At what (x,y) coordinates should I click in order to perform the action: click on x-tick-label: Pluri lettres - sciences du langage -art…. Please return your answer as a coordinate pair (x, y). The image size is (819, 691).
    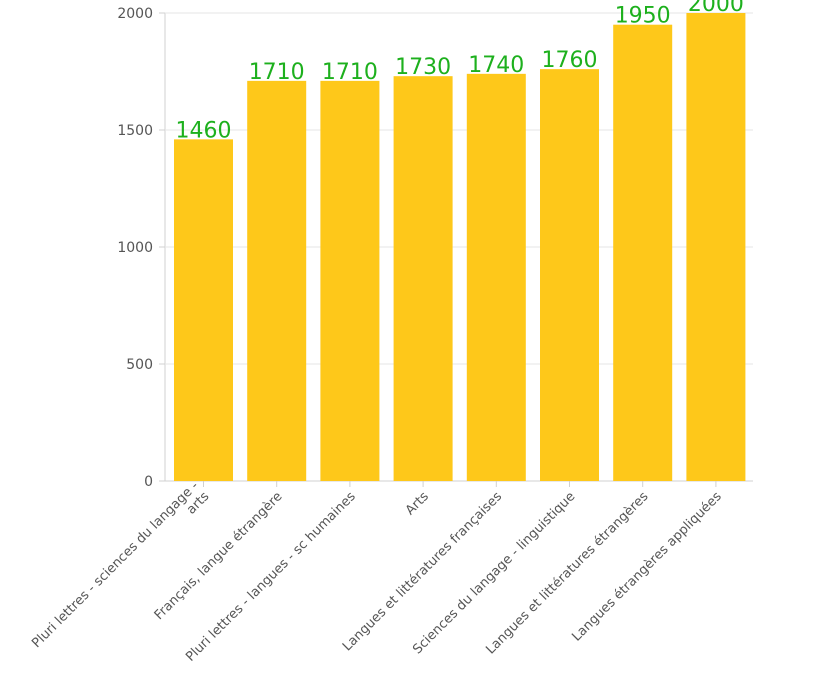
    Looking at the image, I should click on (120, 569).